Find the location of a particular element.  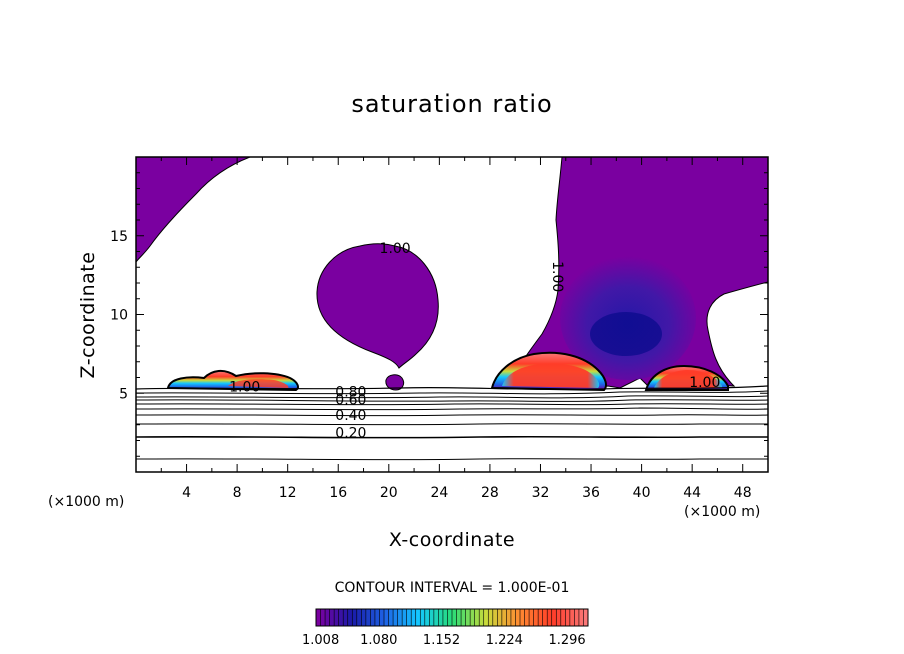

y-tick-label: 10 is located at coordinates (119, 316).